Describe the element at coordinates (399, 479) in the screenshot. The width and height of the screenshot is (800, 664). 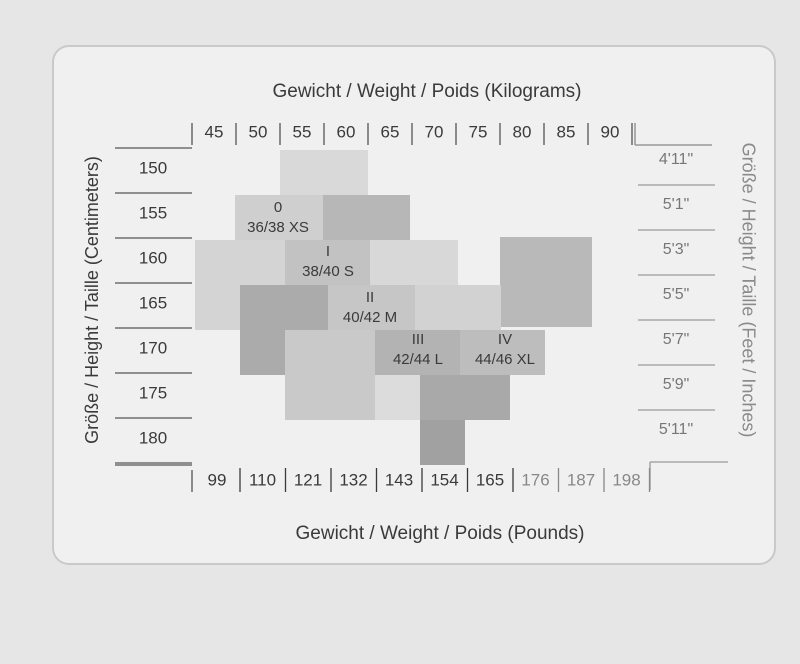
I see `lb-label: 143` at that location.